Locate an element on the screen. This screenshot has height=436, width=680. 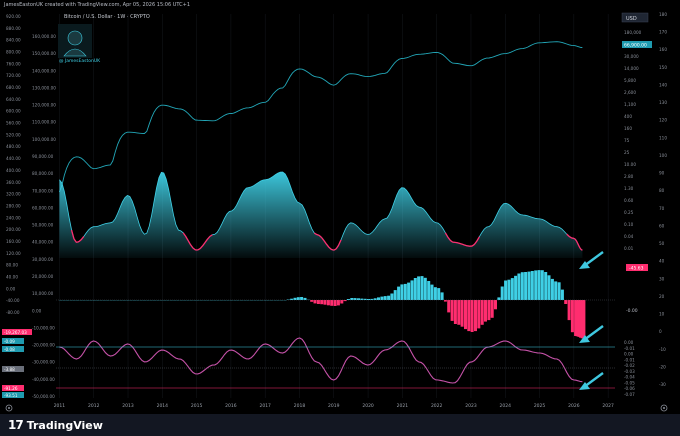
outer-left-tick: 760.00 is located at coordinates (13, 63).